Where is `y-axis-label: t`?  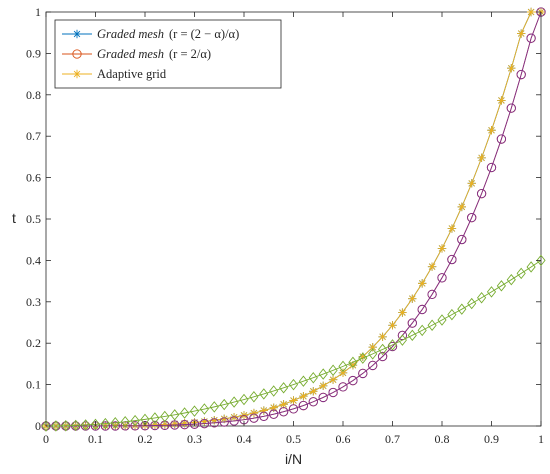
y-axis-label: t is located at coordinates (14, 218).